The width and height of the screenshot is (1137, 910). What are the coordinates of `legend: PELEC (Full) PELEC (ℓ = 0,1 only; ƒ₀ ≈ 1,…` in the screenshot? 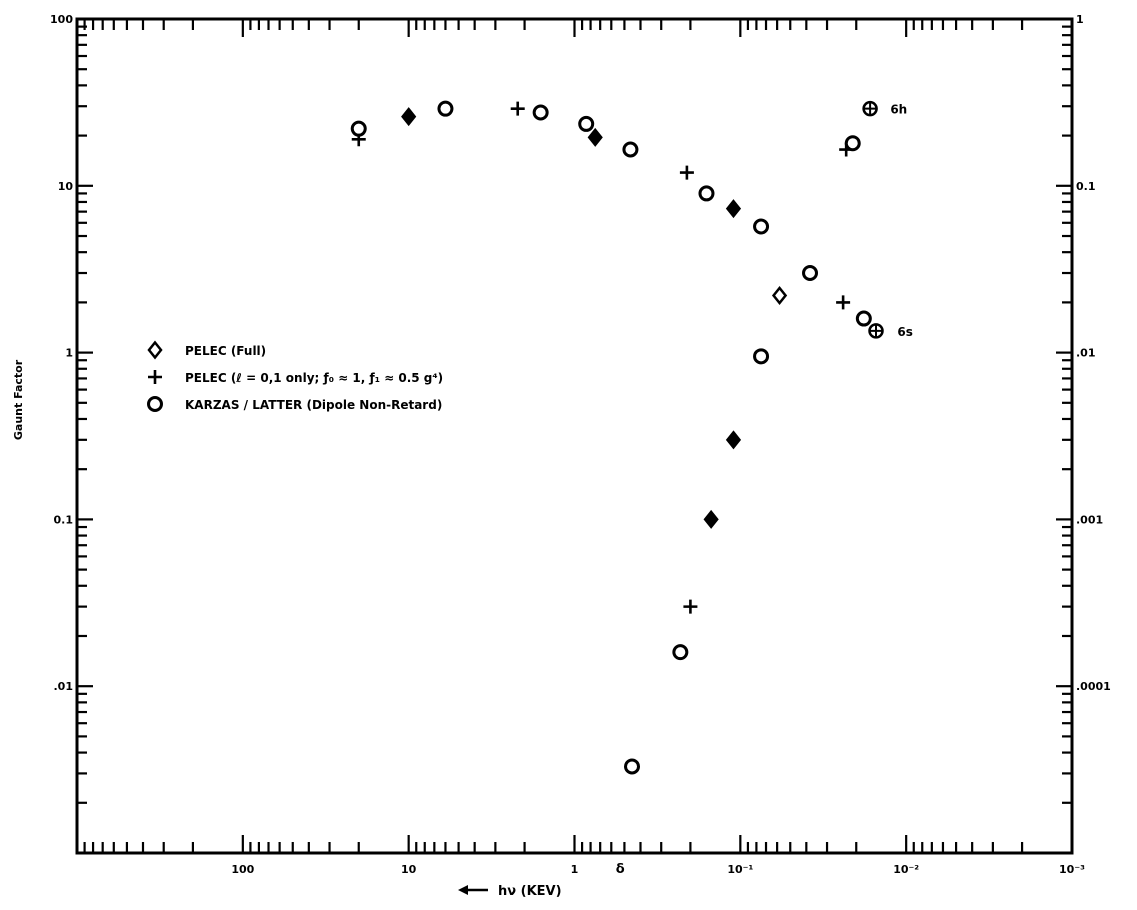 It's located at (295, 376).